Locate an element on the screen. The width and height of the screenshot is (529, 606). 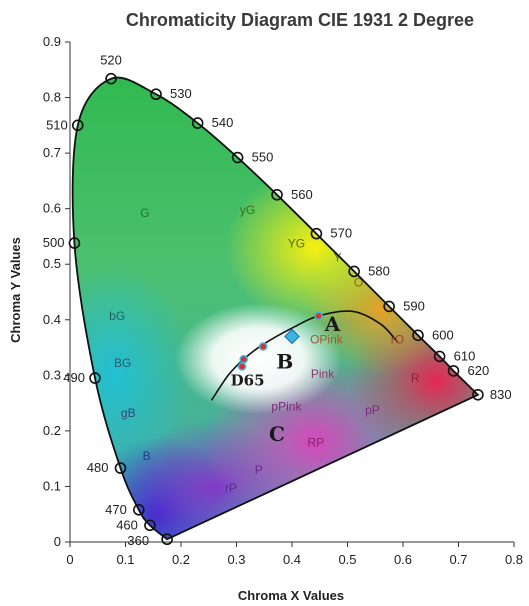
y-tick-label: 0 is located at coordinates (57, 541).